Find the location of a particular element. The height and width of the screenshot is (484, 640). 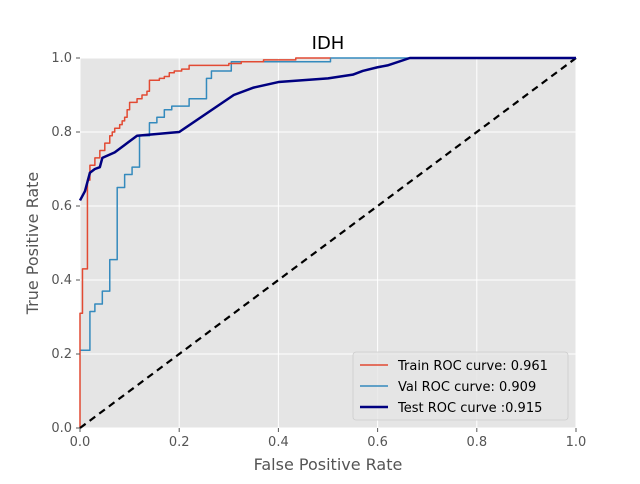

y-tick-label: 0.2 is located at coordinates (61, 354).